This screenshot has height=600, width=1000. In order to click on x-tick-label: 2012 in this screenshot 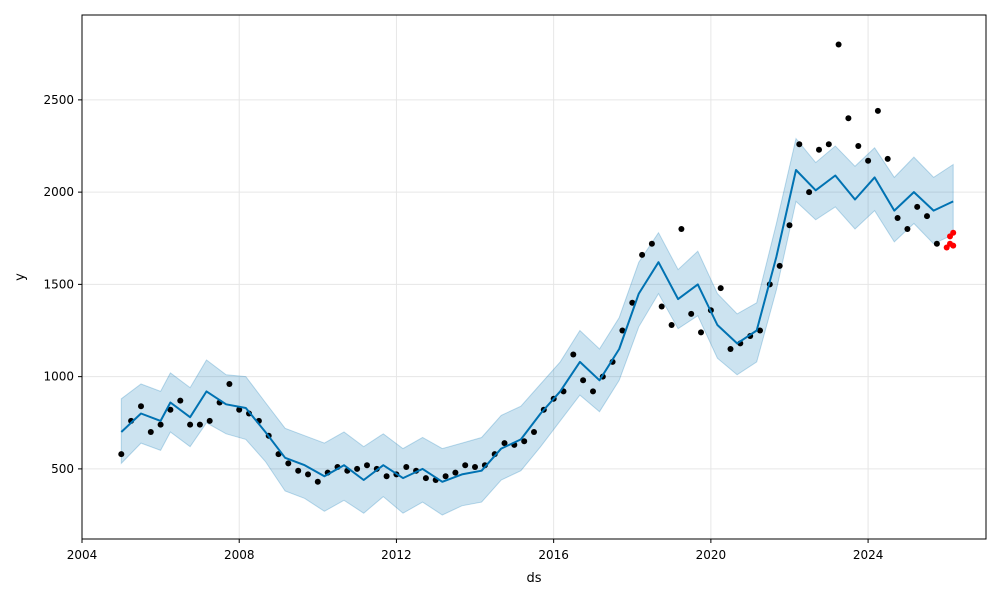, I will do `click(396, 555)`.